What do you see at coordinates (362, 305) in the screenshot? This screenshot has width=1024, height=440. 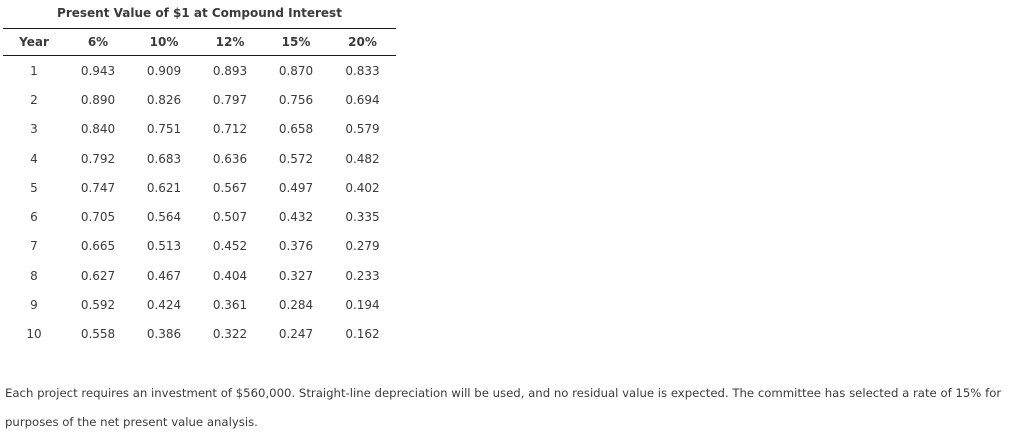 I see `value-cell: 0.194` at bounding box center [362, 305].